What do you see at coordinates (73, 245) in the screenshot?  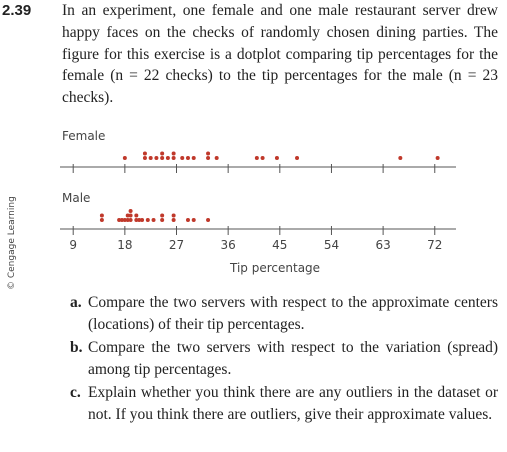 I see `x-tick-label: 9` at bounding box center [73, 245].